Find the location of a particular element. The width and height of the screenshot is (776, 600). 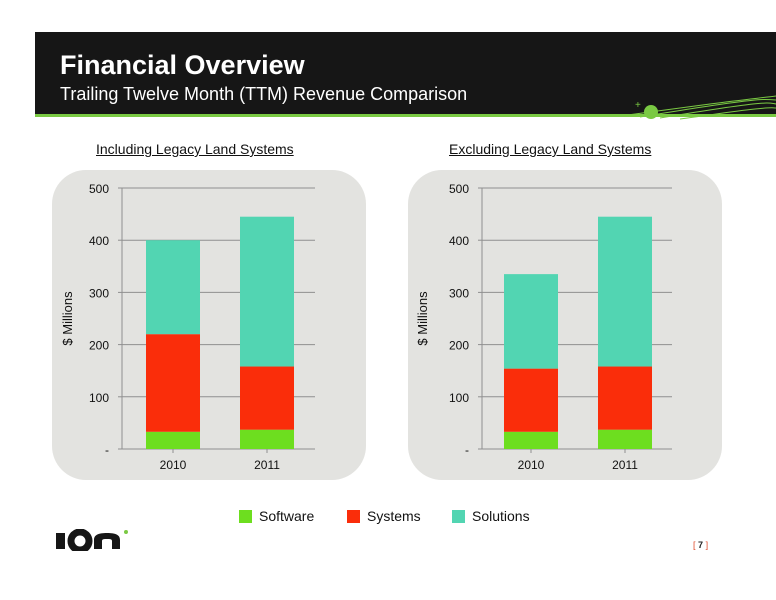

header-accent-line is located at coordinates (405, 115).